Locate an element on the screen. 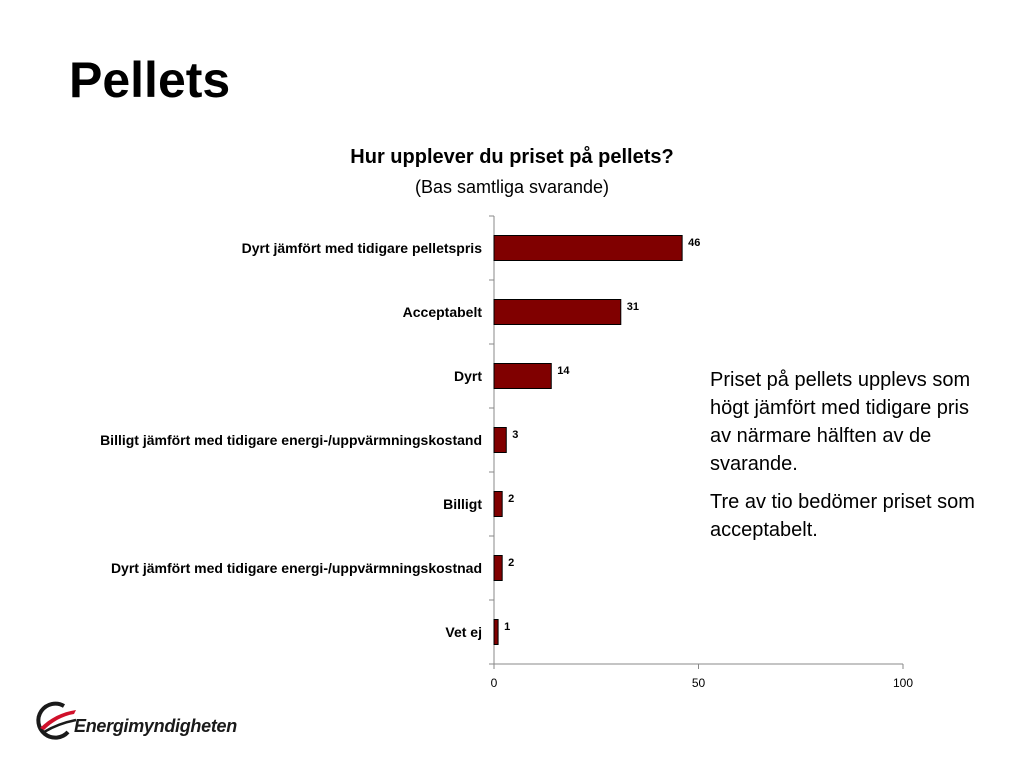  logo-text: Energimyndigheten is located at coordinates (155, 726).